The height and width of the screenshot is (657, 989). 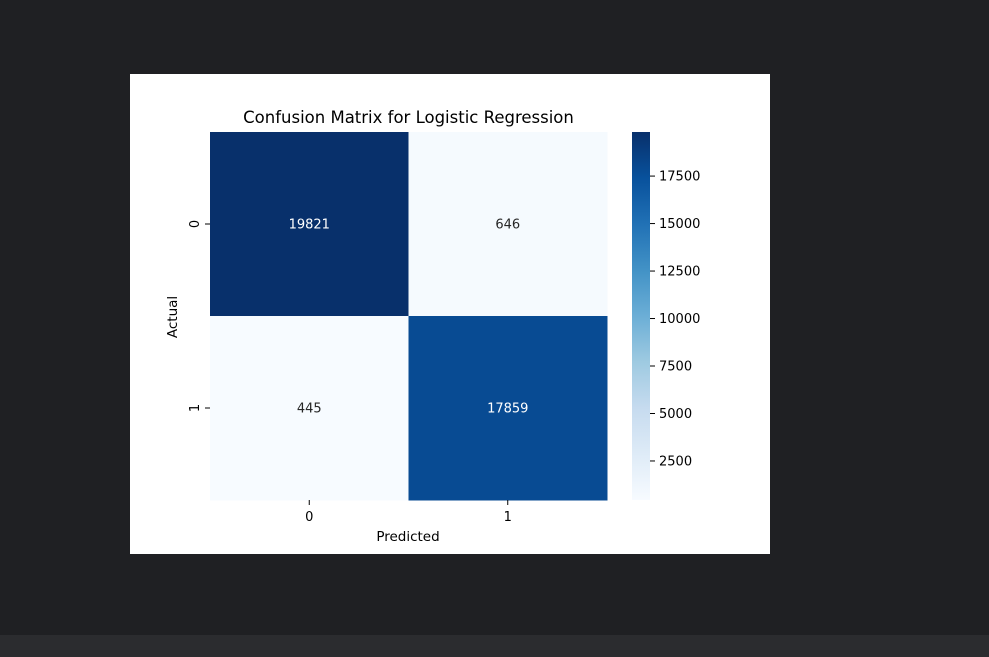 I want to click on cell-value-label: 646, so click(x=507, y=225).